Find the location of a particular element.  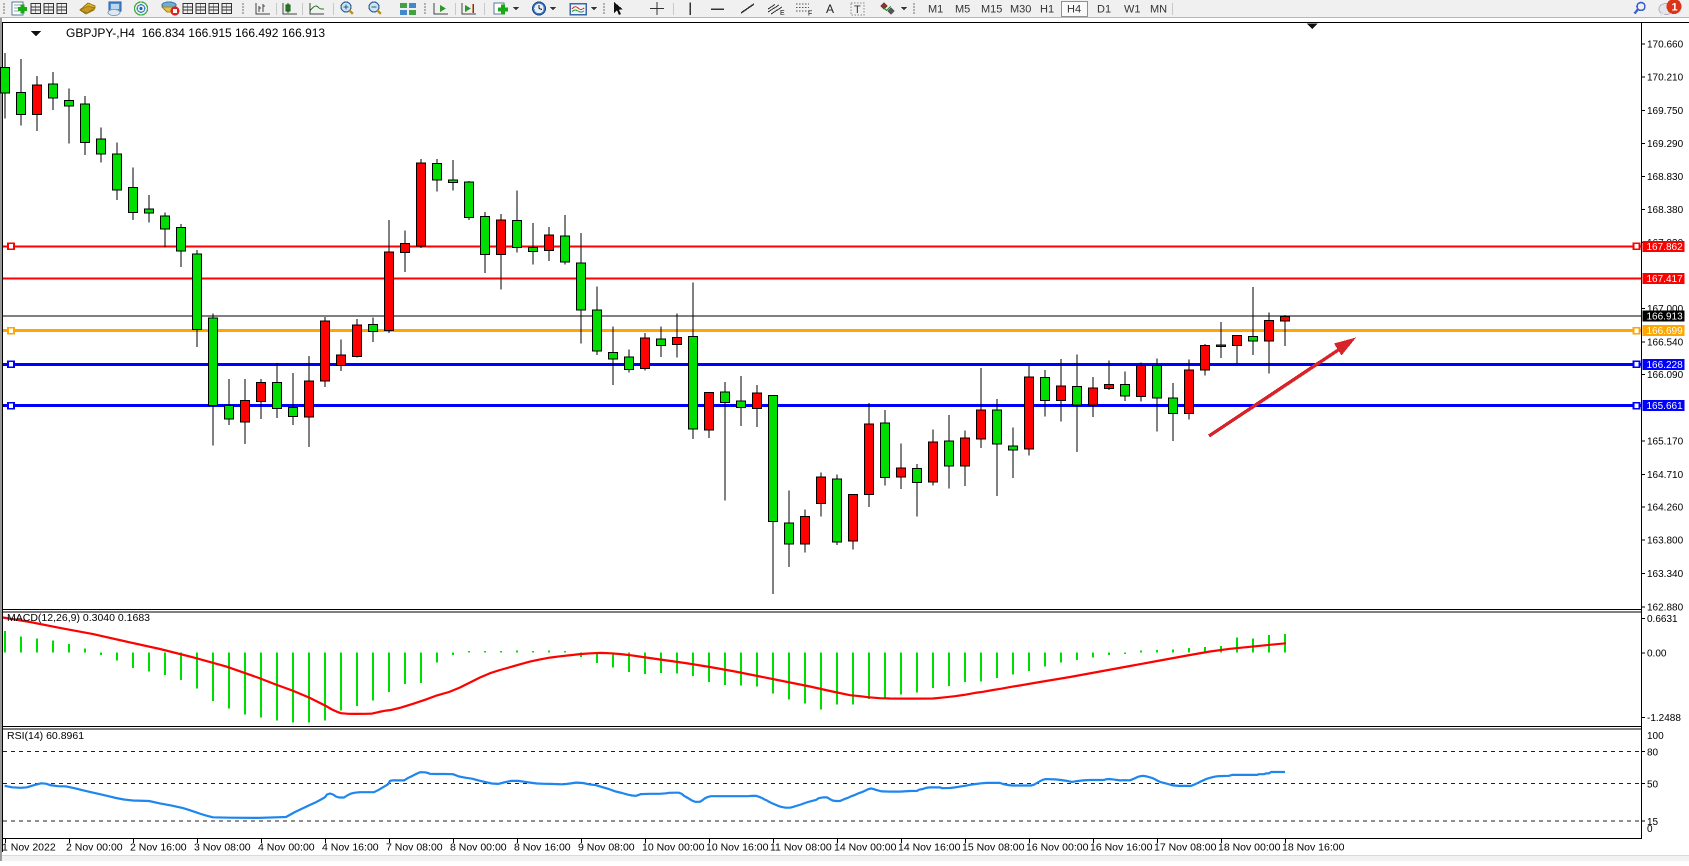

svg-text: 166.090 is located at coordinates (1665, 375).